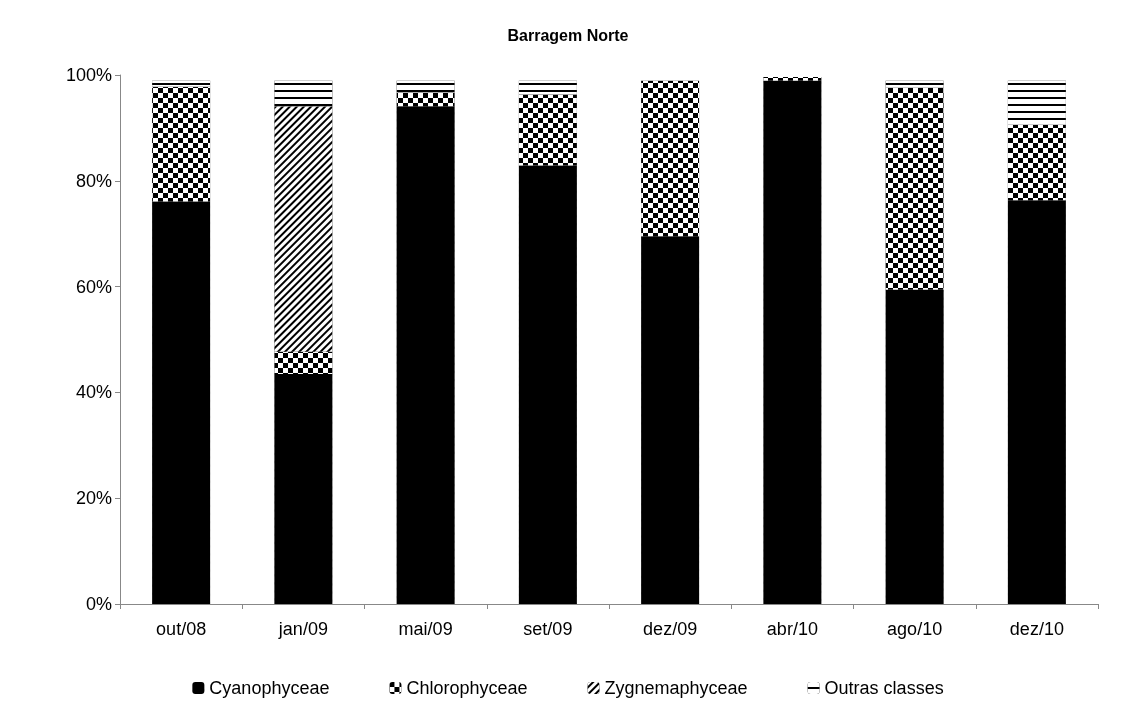 This screenshot has width=1136, height=720. What do you see at coordinates (98, 604) in the screenshot?
I see `y-tick-label: 0%` at bounding box center [98, 604].